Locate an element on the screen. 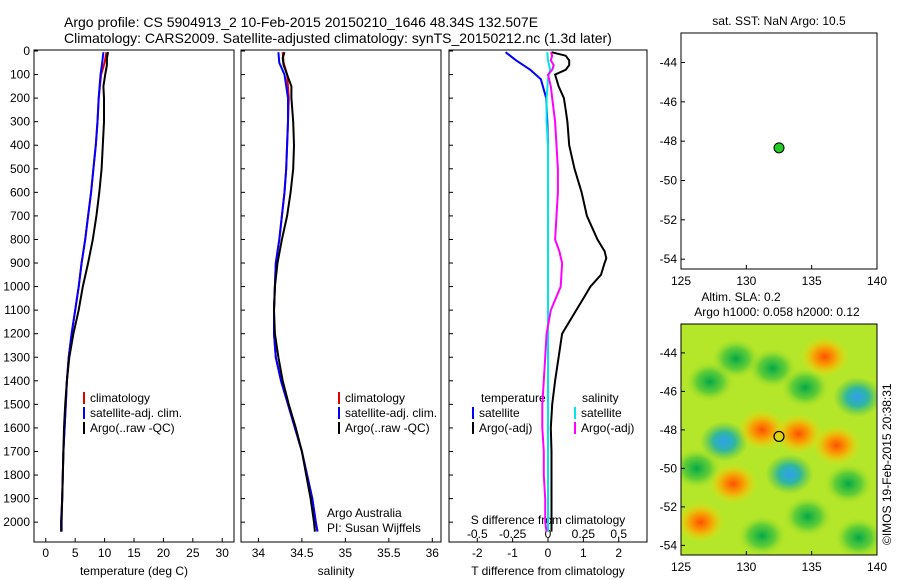  credit-org: Argo Australia is located at coordinates (364, 513).